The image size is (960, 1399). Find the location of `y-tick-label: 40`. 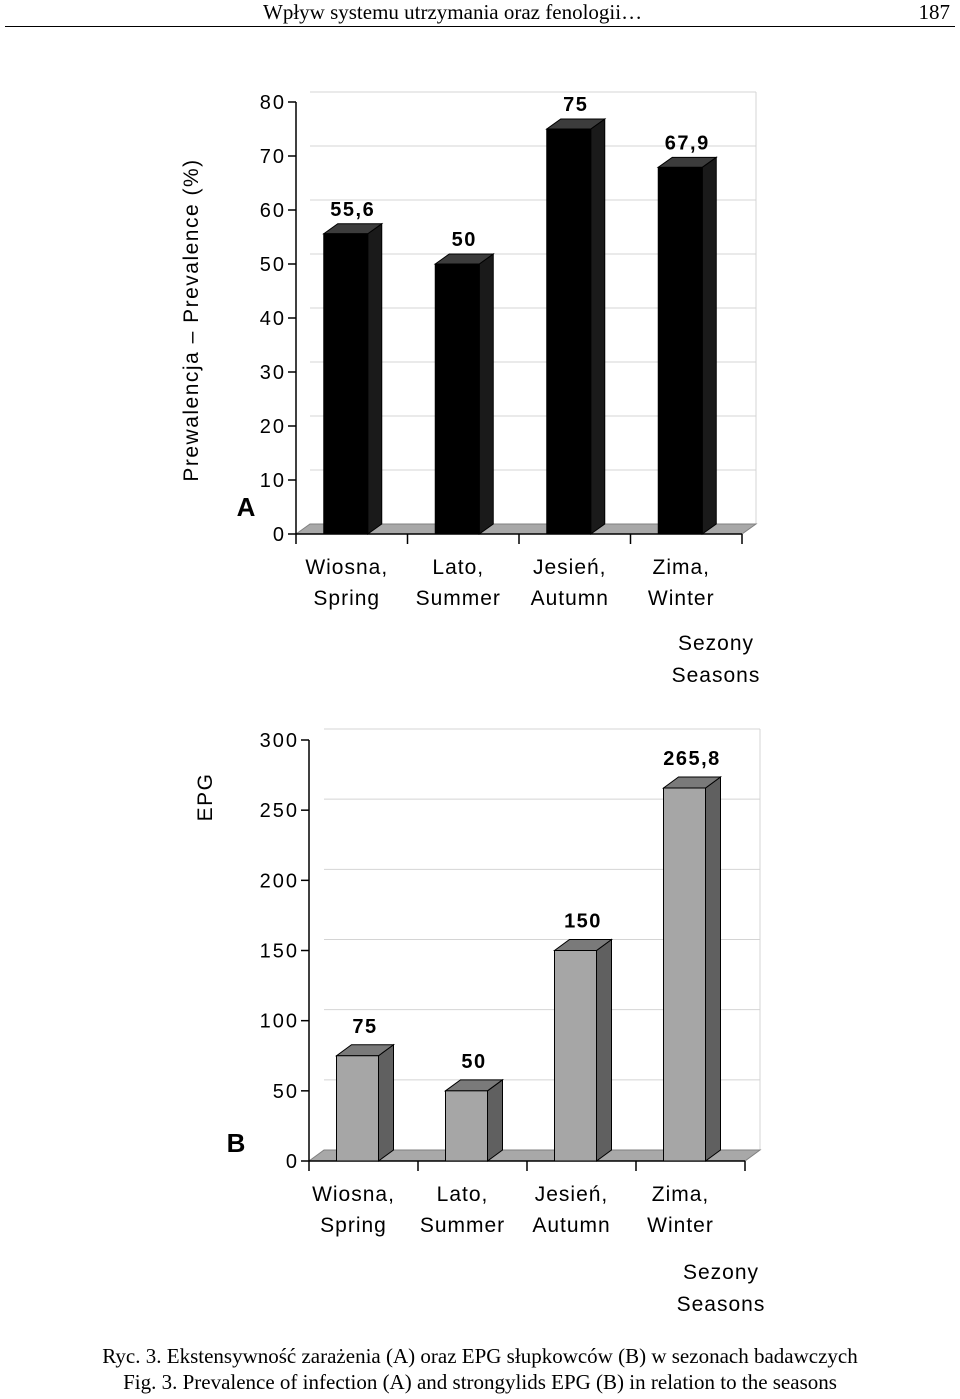

y-tick-label: 40 is located at coordinates (273, 319).